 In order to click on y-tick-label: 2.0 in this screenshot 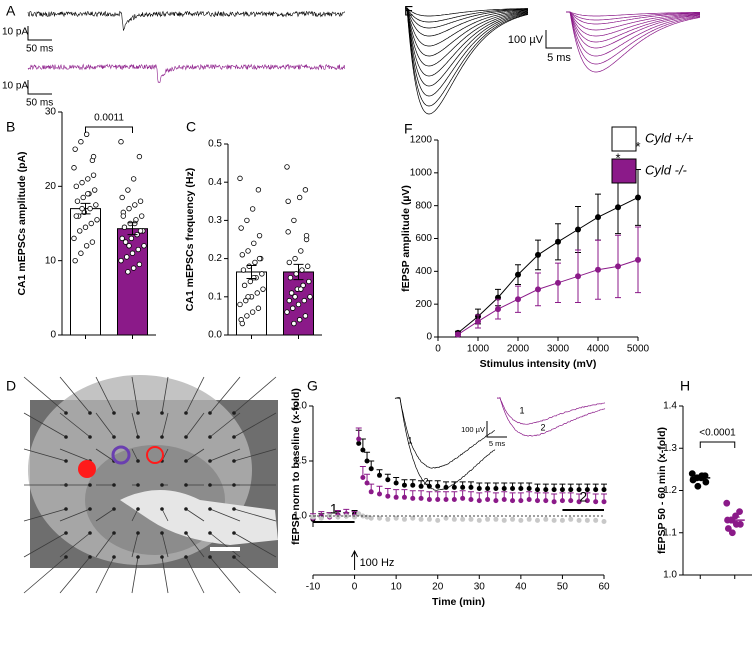, I will do `click(300, 406)`.